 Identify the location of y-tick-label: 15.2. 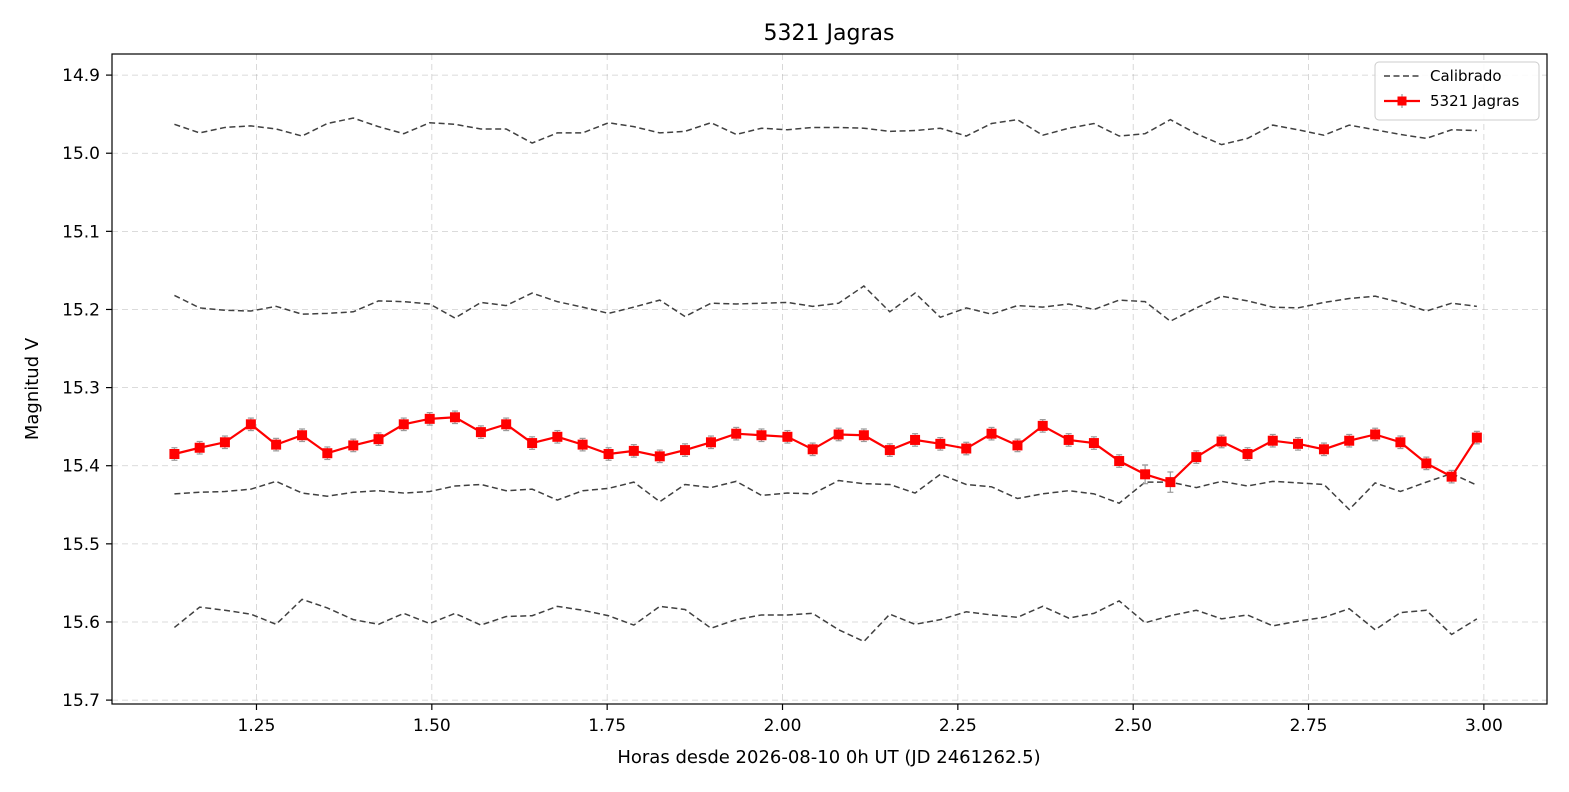
(81, 310).